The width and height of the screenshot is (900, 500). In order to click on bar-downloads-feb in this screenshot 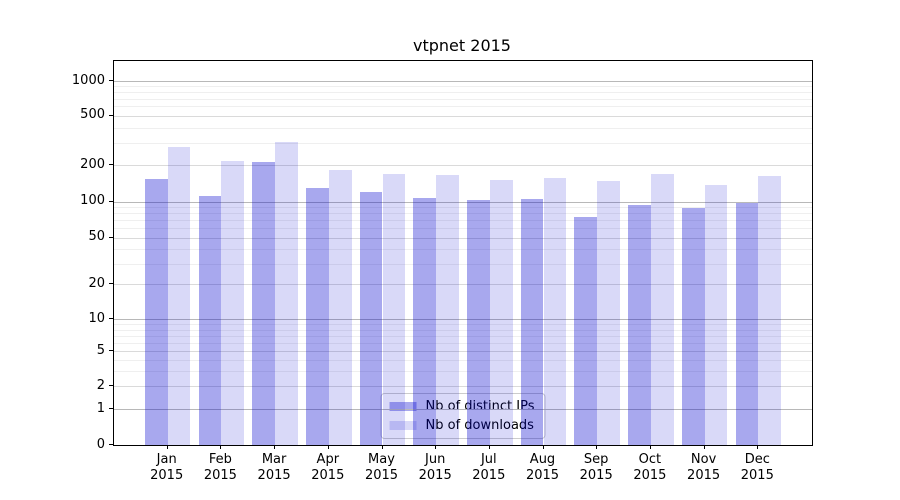, I will do `click(233, 302)`.